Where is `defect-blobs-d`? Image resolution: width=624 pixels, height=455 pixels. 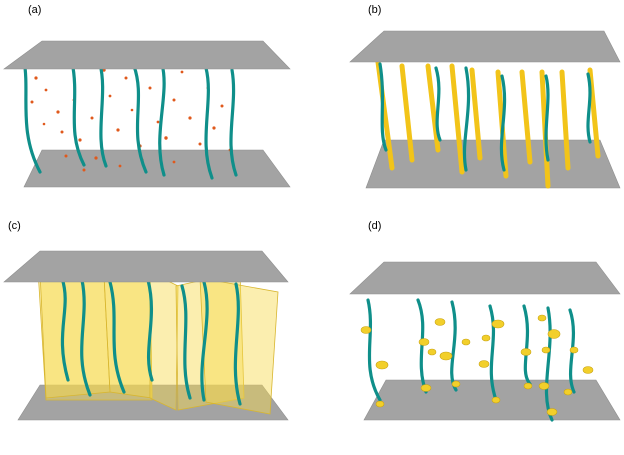 defect-blobs-d is located at coordinates (477, 365).